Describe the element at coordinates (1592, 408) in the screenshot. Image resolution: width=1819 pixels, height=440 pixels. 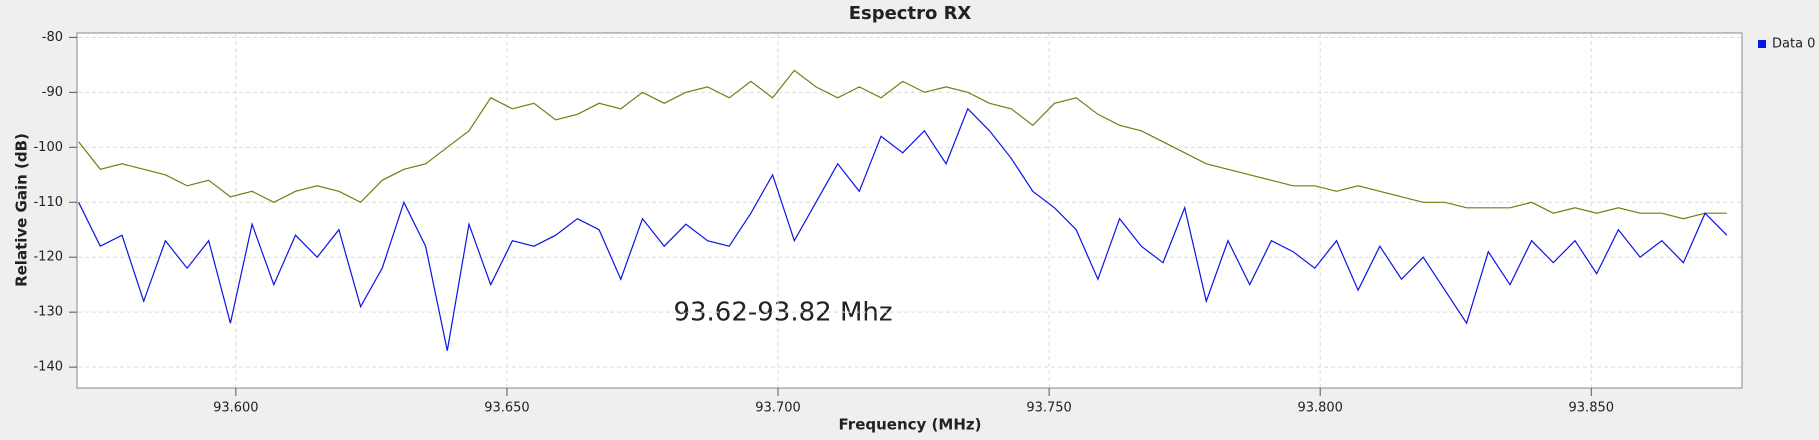
I see `x-tick-label: 93.850` at that location.